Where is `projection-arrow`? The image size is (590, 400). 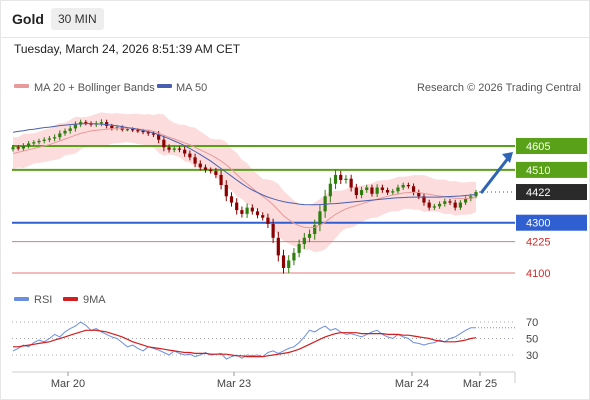 projection-arrow is located at coordinates (495, 175).